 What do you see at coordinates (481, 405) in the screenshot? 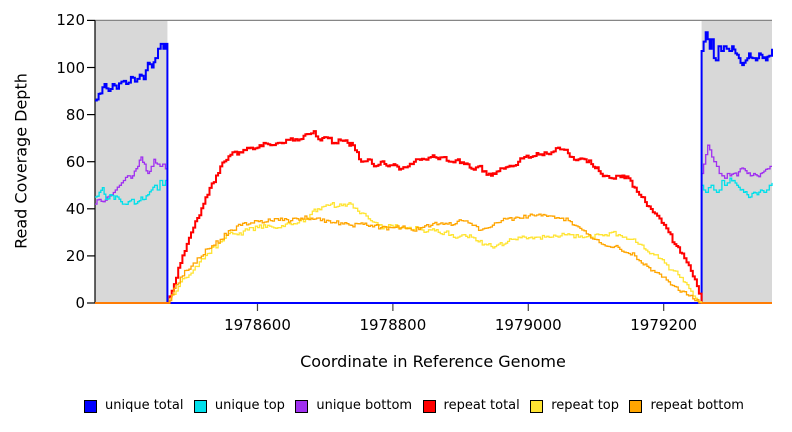
I see `legend-label: repeat total` at bounding box center [481, 405].